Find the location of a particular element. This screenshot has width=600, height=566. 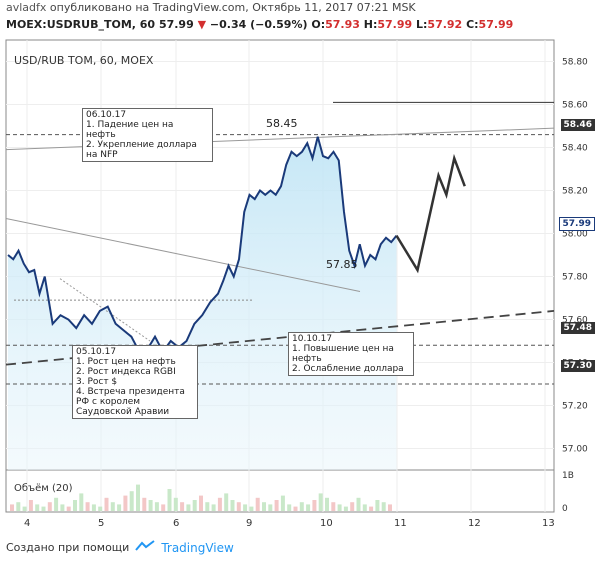

price-tag-5748: 57.48 is located at coordinates (577, 328).